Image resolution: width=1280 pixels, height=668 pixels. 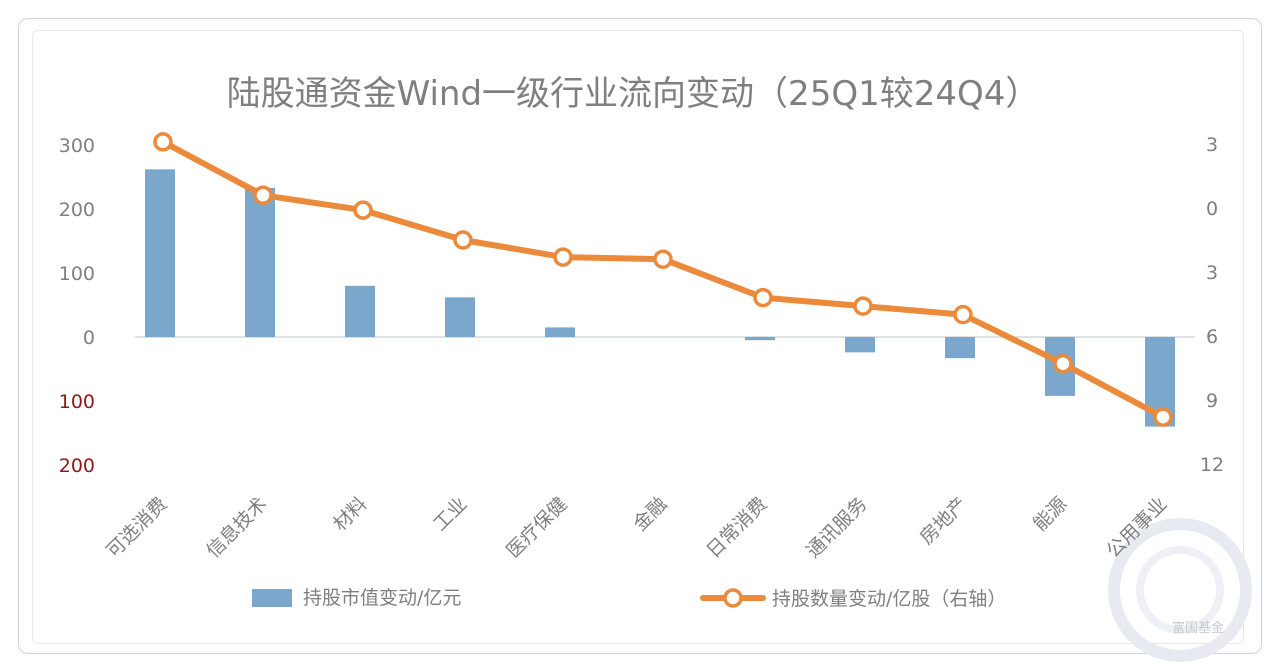 I want to click on legend-line-marker, so click(x=733, y=598).